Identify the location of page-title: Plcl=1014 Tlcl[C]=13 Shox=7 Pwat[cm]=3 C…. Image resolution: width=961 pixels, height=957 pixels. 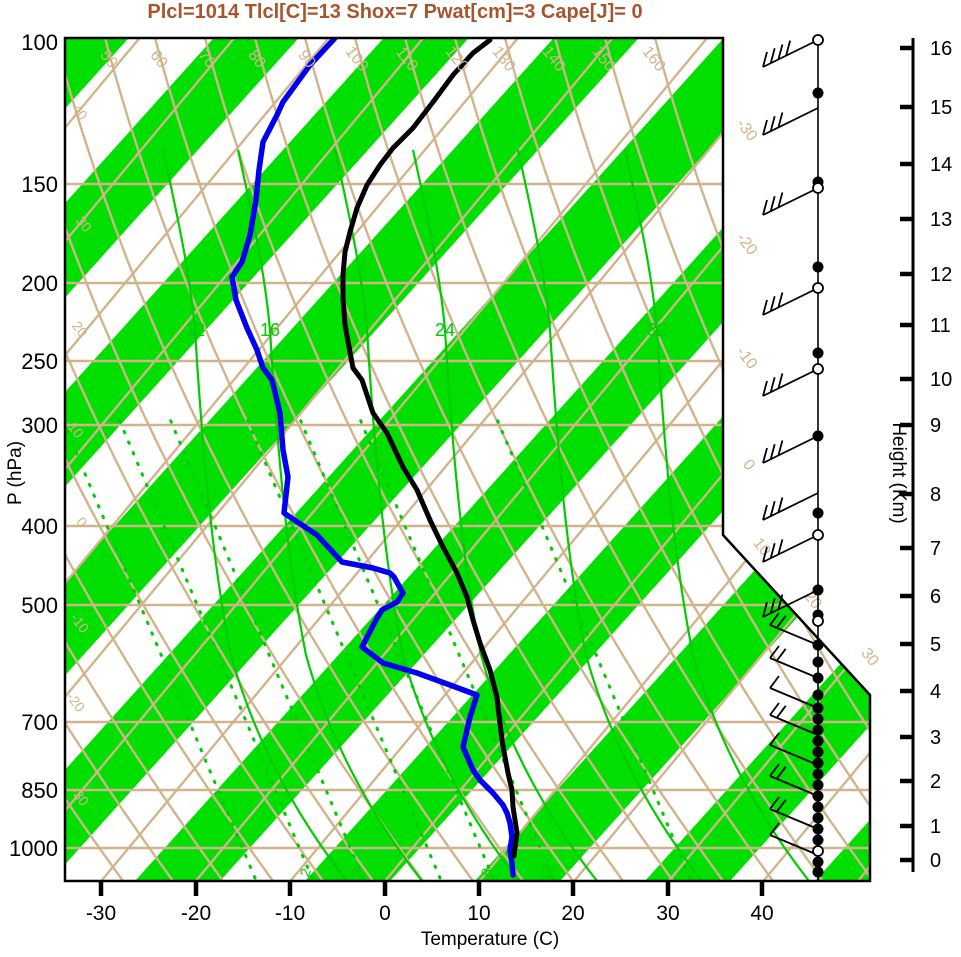
(395, 12).